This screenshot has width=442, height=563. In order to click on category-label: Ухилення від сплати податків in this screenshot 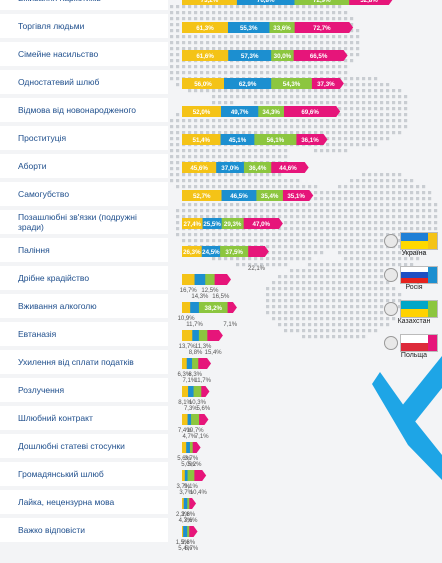, I will do `click(84, 362)`.